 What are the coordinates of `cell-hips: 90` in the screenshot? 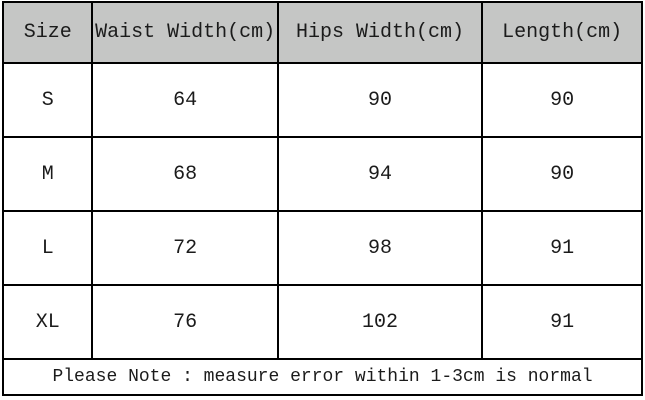 It's located at (380, 100).